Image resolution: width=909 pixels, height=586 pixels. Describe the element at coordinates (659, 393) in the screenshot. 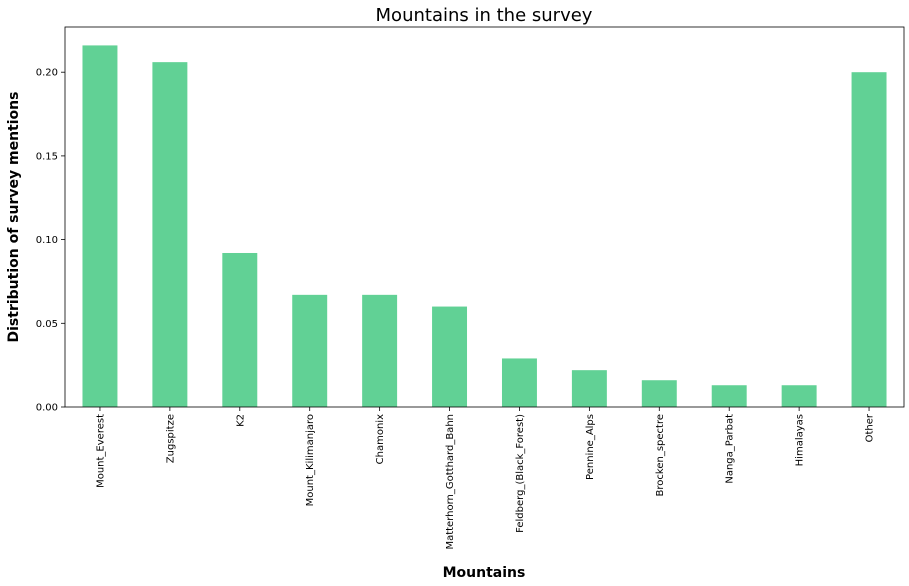

I see `bar-Brocken_spectre` at that location.